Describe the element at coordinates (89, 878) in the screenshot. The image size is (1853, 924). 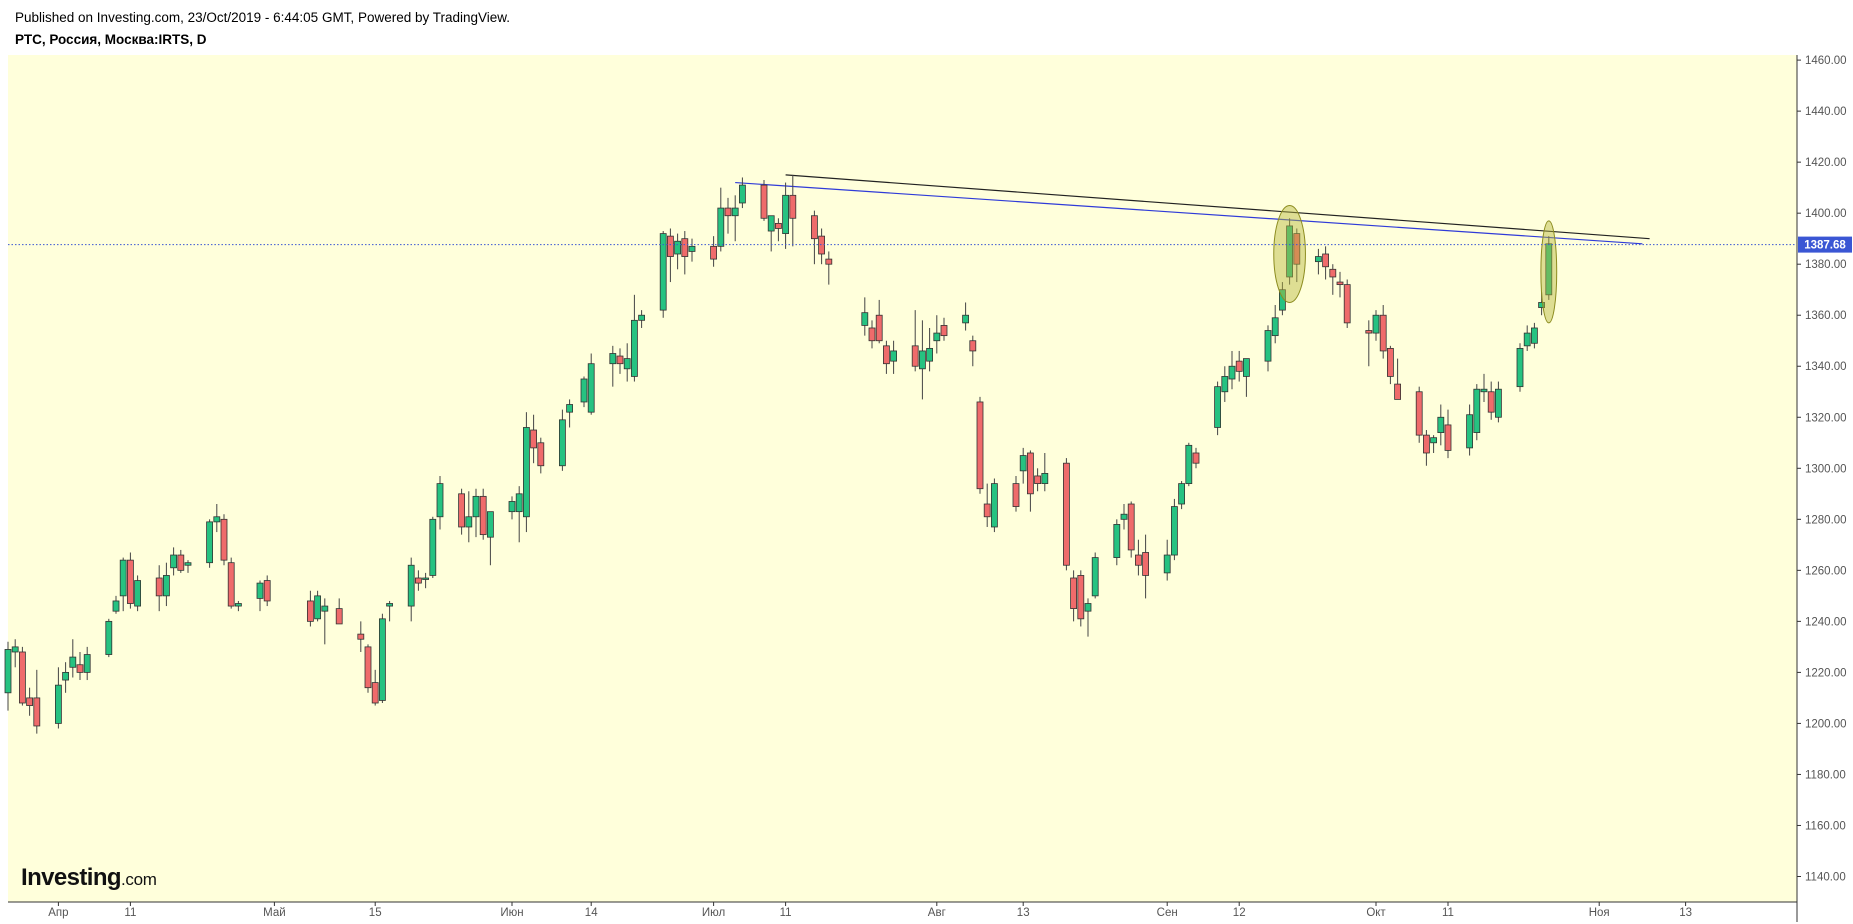
I see `investing-logo: Investing.com` at that location.